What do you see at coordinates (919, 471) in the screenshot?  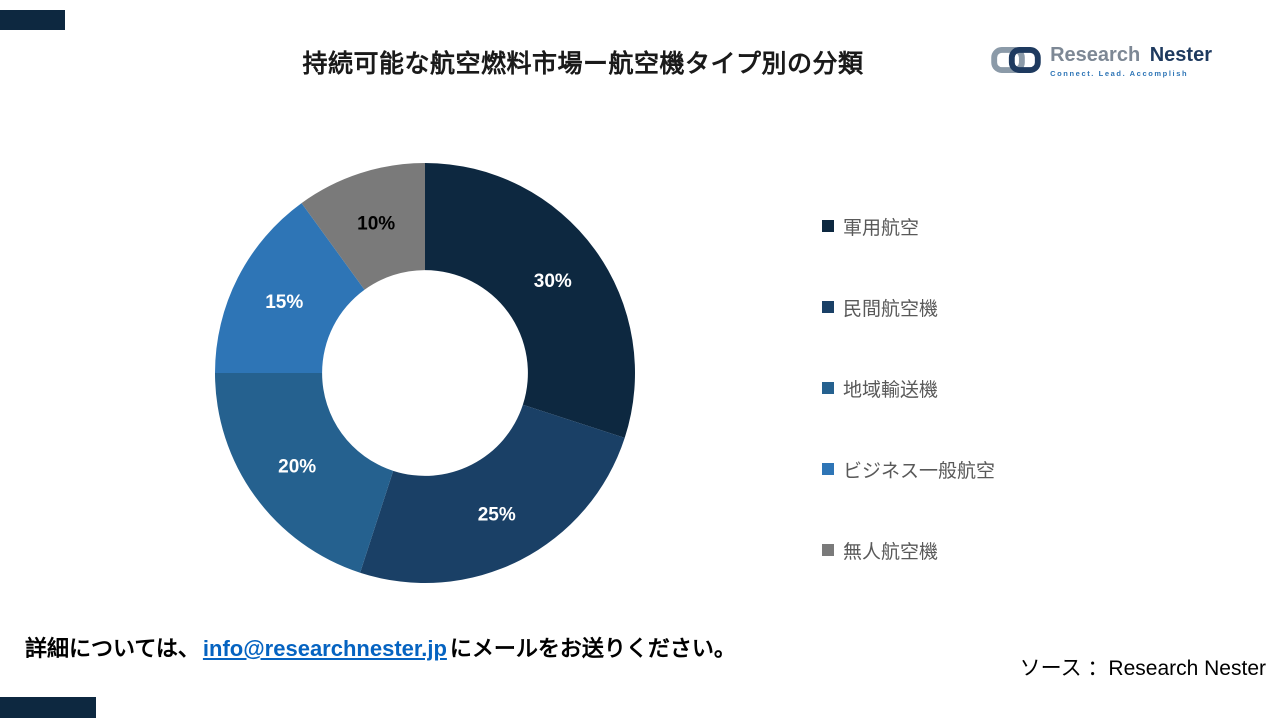 I see `legend-label: ビジネス一般航空` at bounding box center [919, 471].